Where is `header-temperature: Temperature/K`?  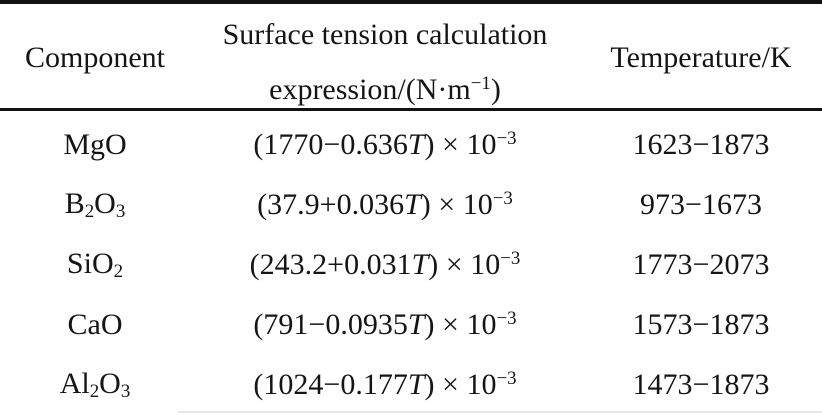 header-temperature: Temperature/K is located at coordinates (701, 57).